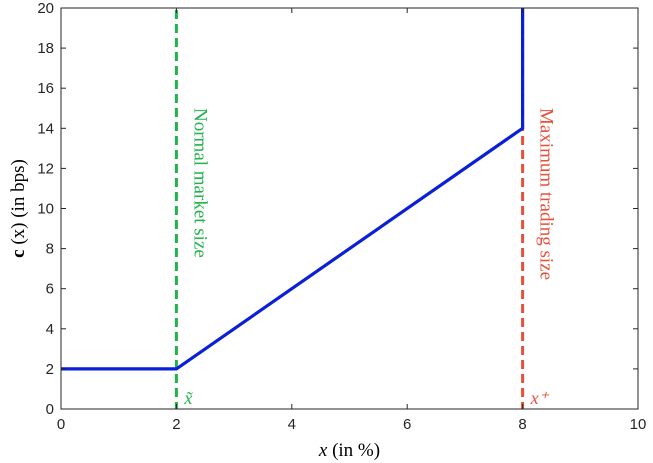  What do you see at coordinates (188, 398) in the screenshot?
I see `vline-marker-0: x̃` at bounding box center [188, 398].